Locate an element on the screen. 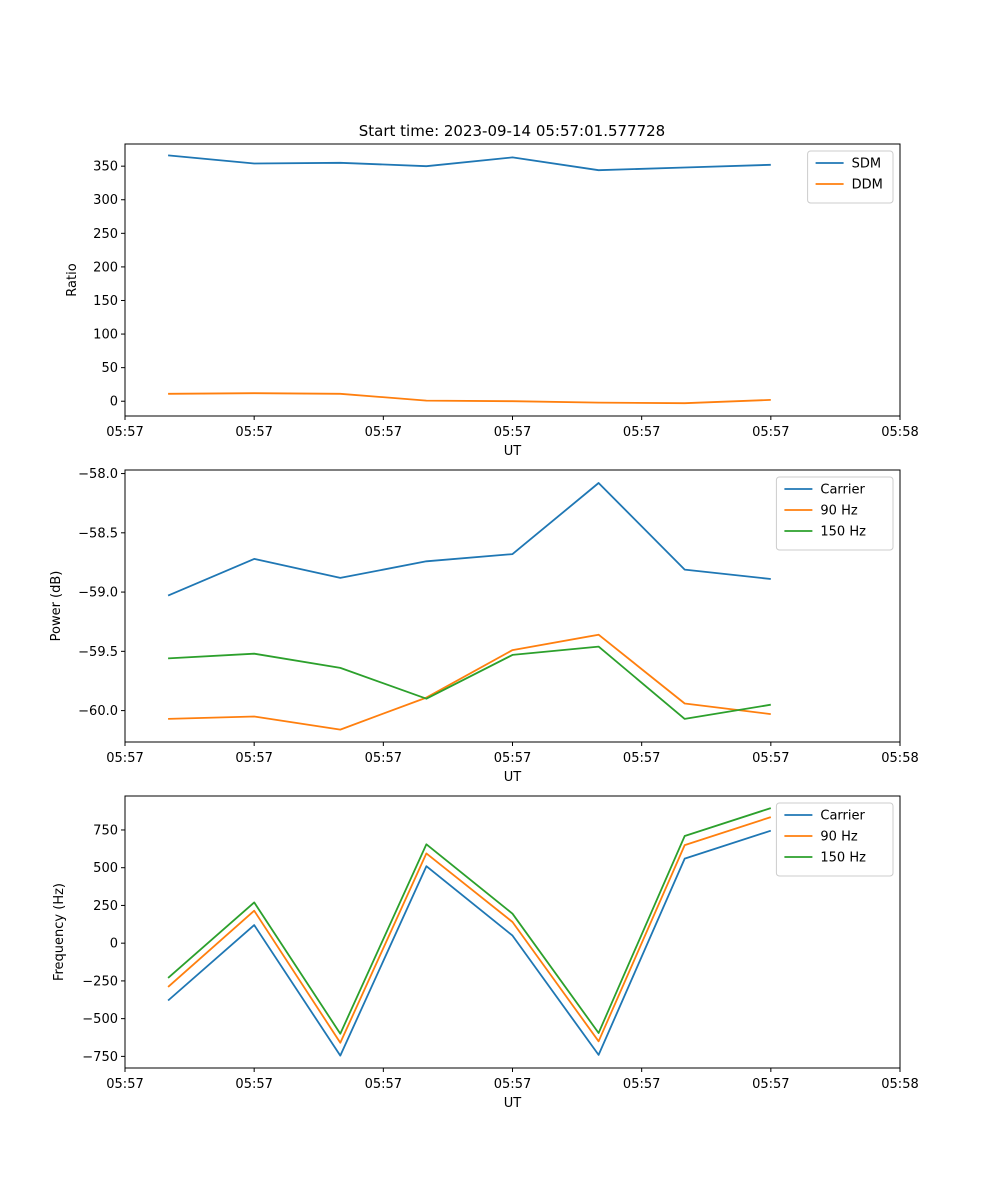  legend: SDM DDM is located at coordinates (850, 177).